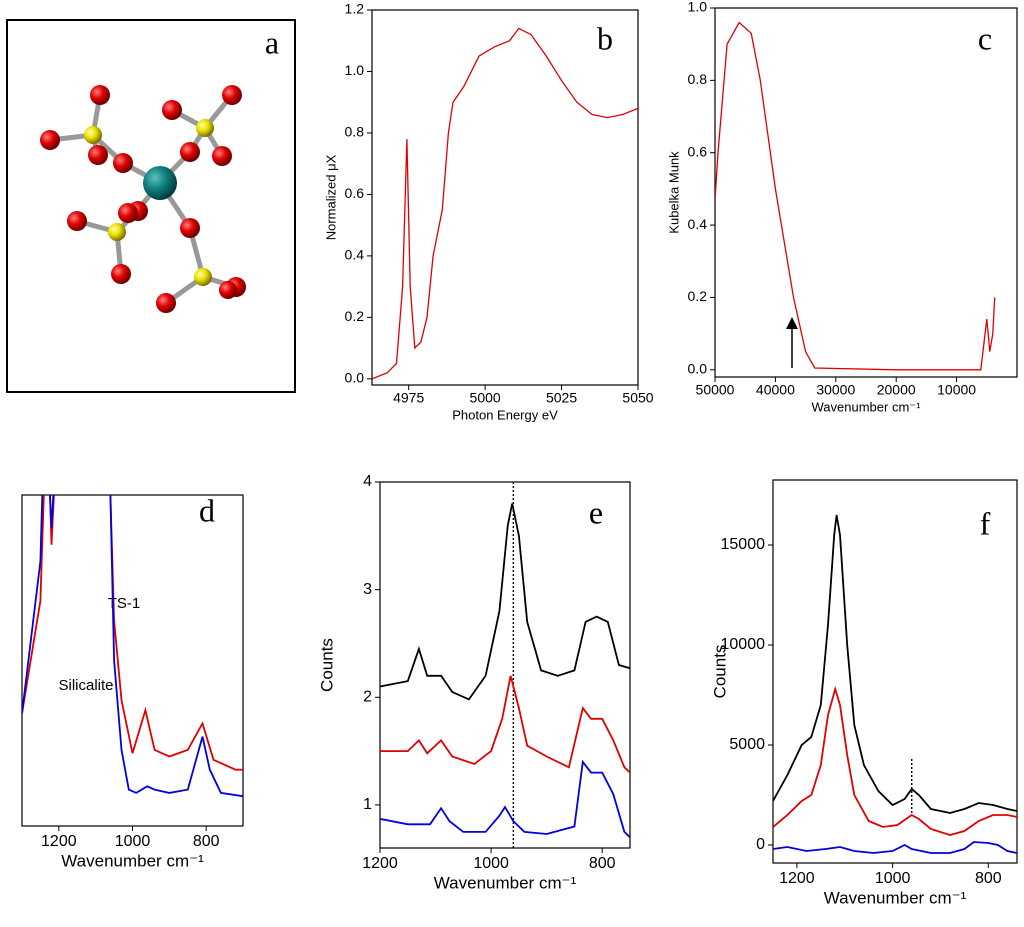  Describe the element at coordinates (985, 523) in the screenshot. I see `panel-label: f` at that location.